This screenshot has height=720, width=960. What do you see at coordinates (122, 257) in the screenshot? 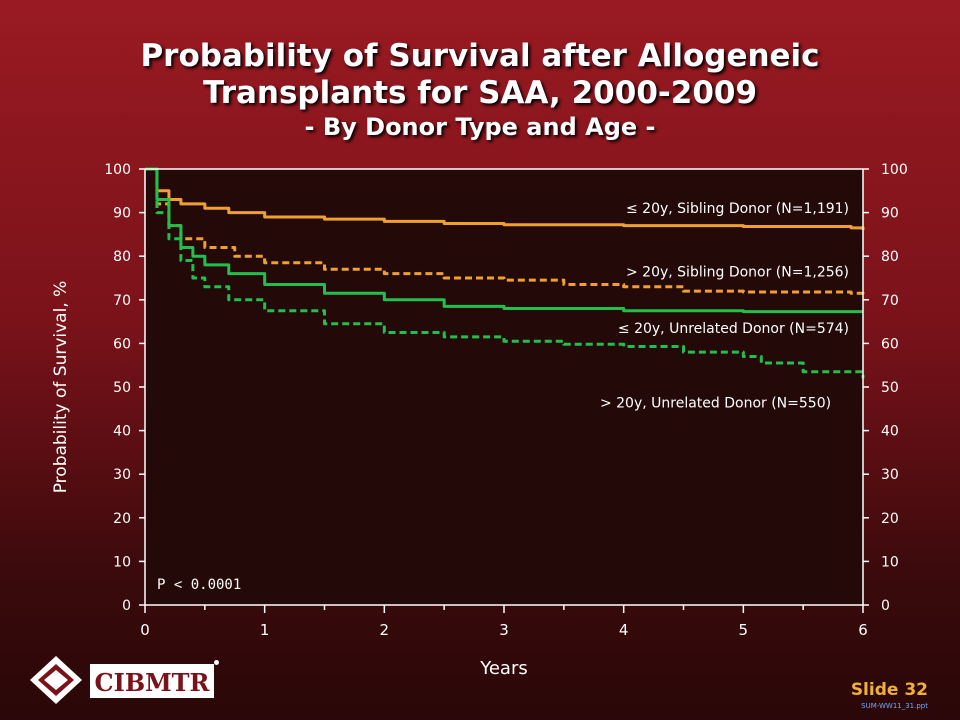
I see `y-tick-label-left: 80` at bounding box center [122, 257].